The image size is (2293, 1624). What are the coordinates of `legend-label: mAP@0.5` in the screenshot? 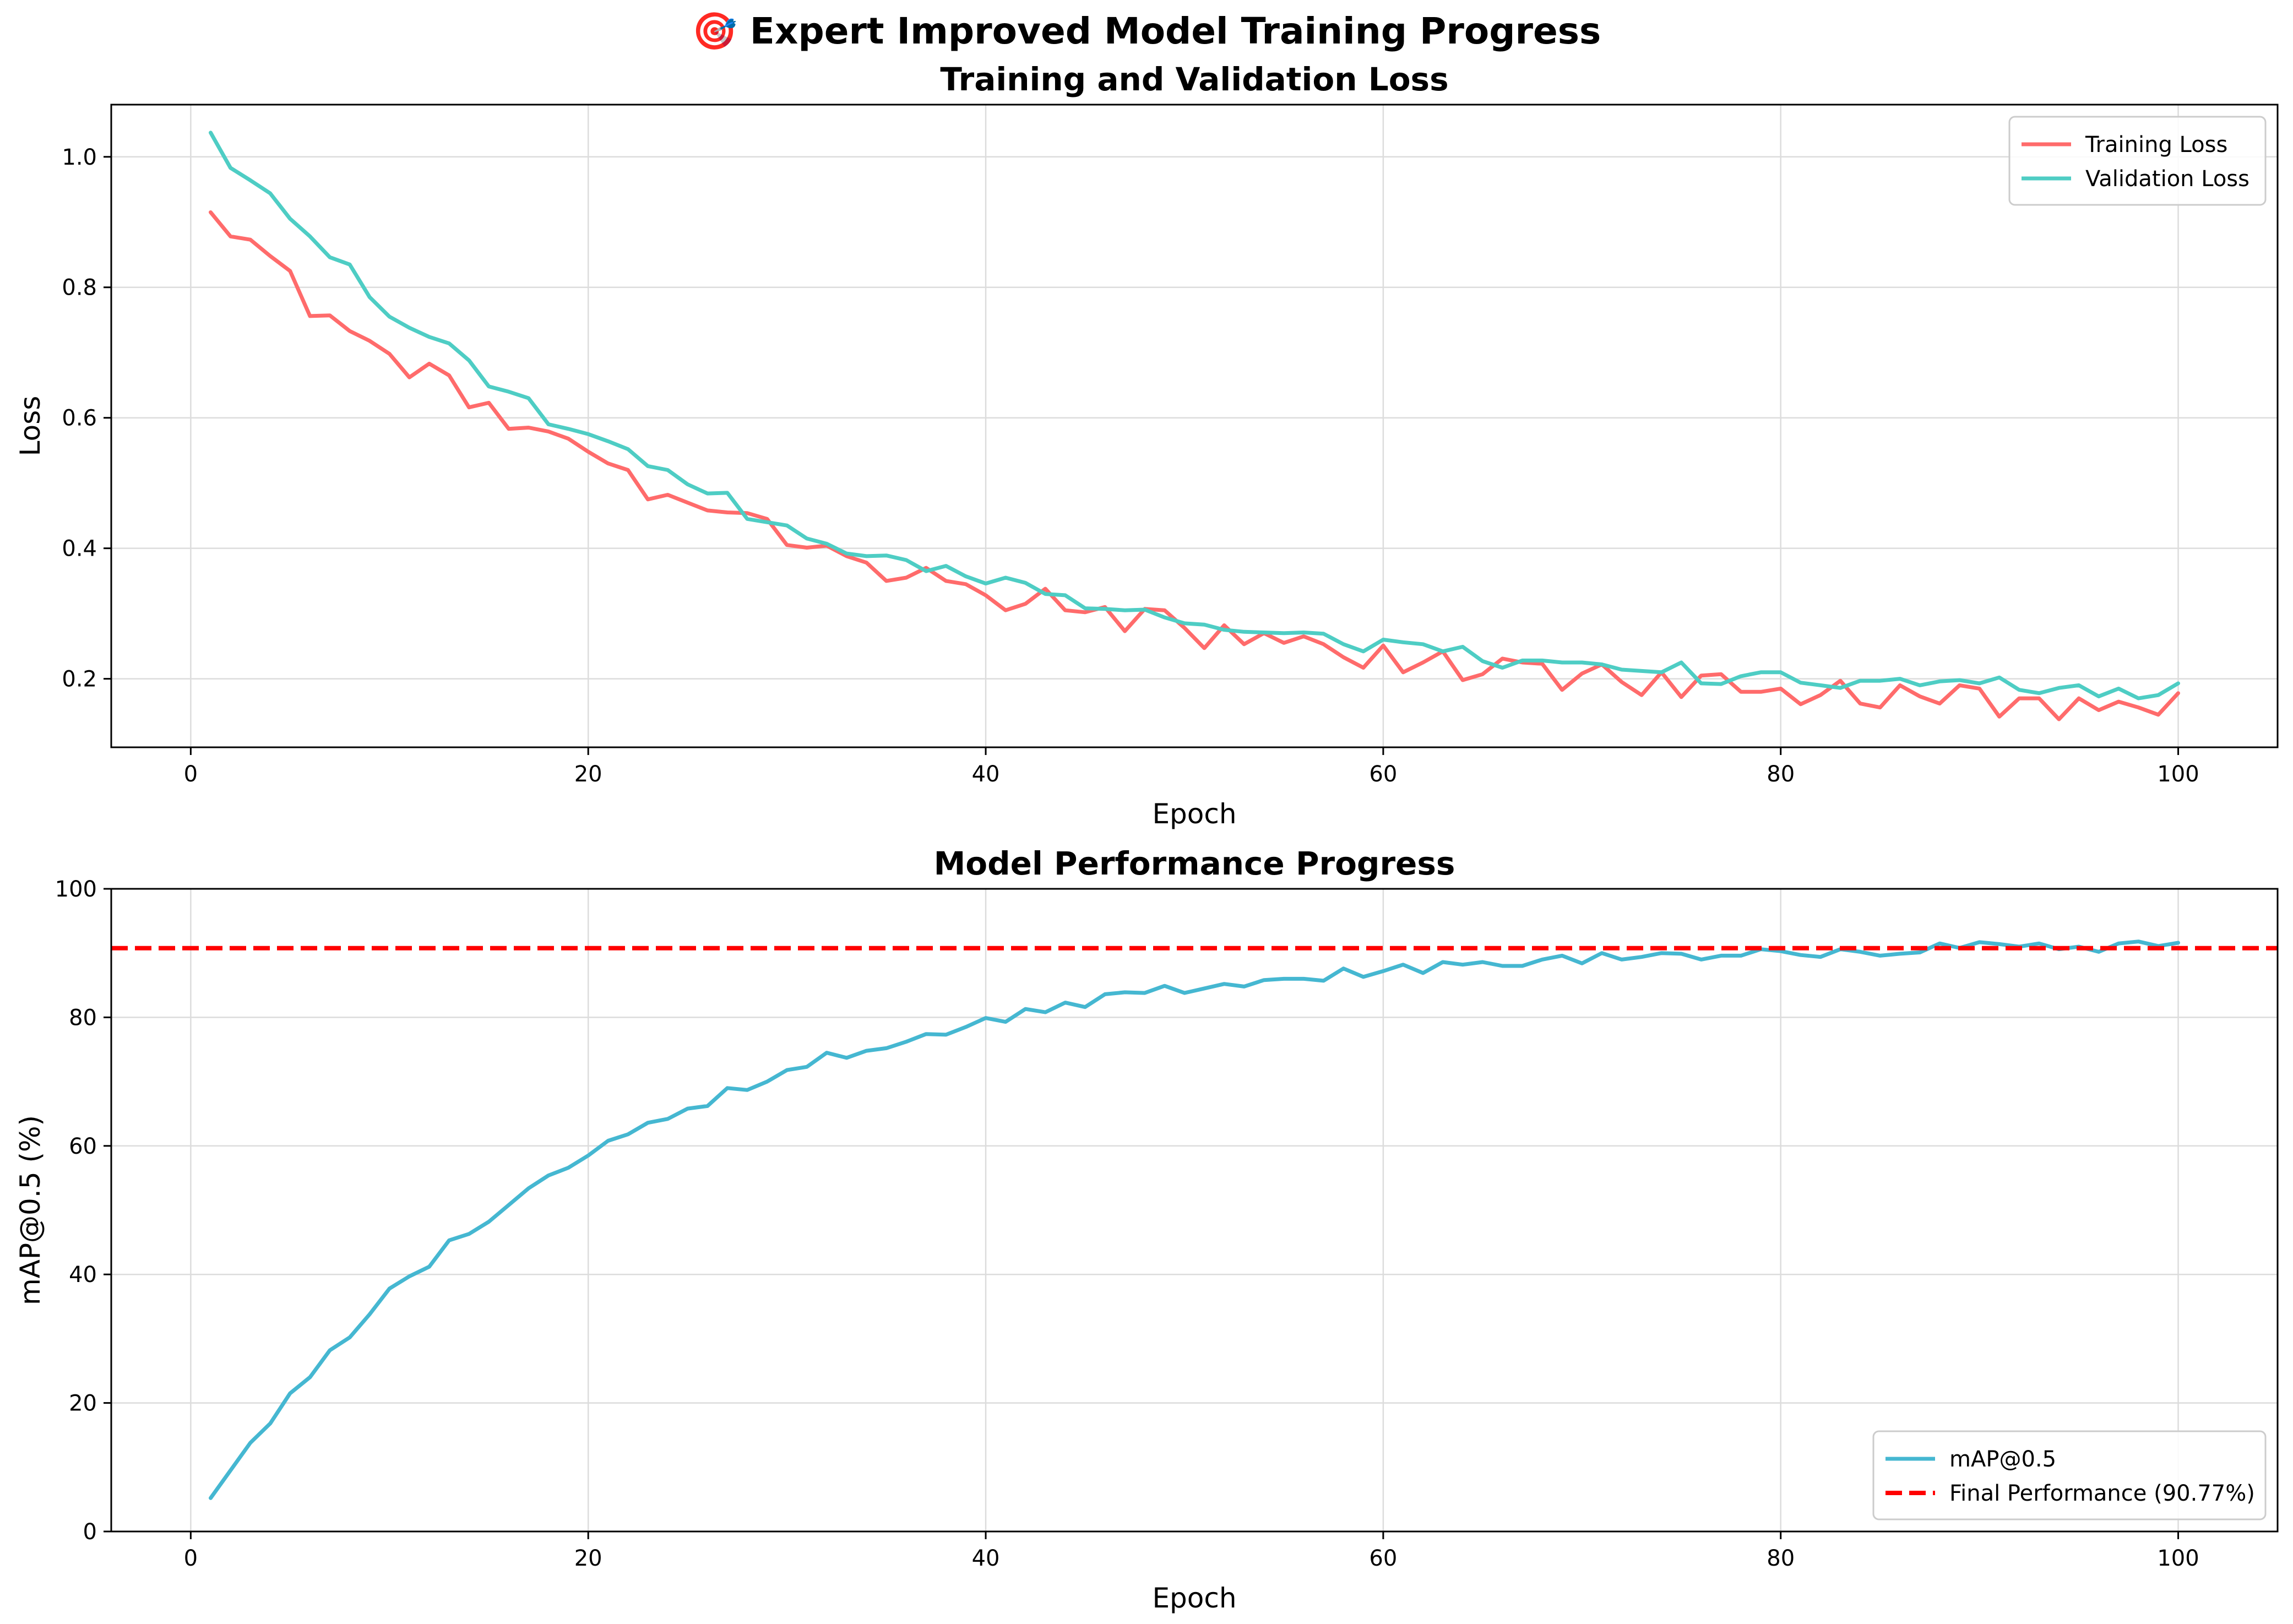 It's located at (2002, 1459).